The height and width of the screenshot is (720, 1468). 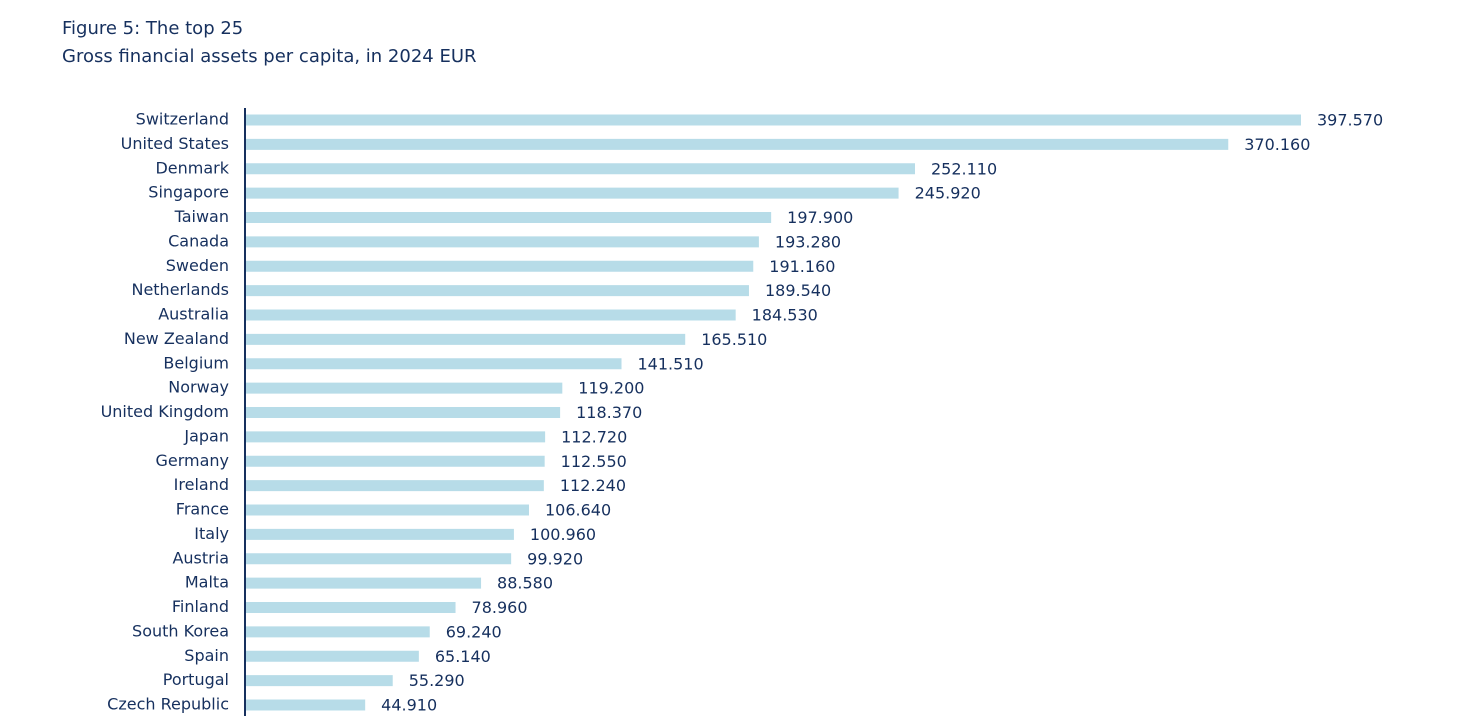 What do you see at coordinates (202, 509) in the screenshot?
I see `category-label: France` at bounding box center [202, 509].